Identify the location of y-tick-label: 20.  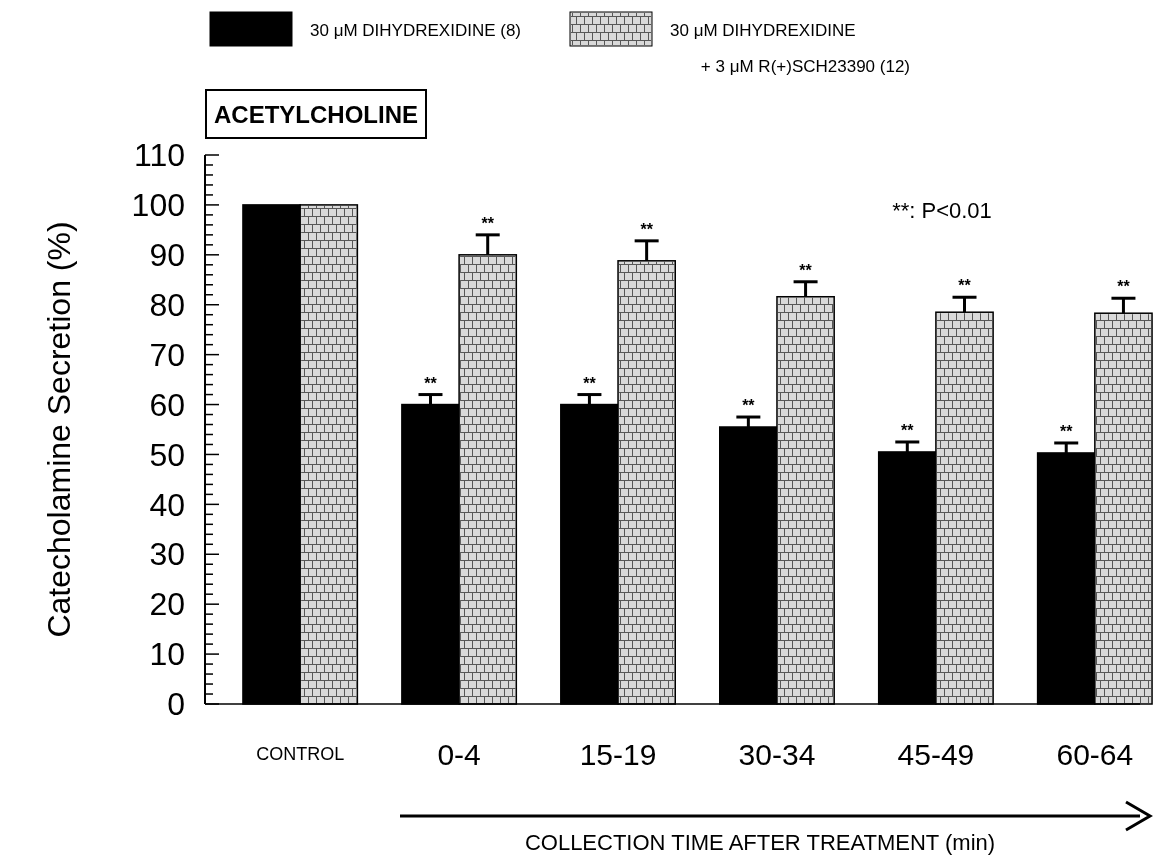
(167, 604).